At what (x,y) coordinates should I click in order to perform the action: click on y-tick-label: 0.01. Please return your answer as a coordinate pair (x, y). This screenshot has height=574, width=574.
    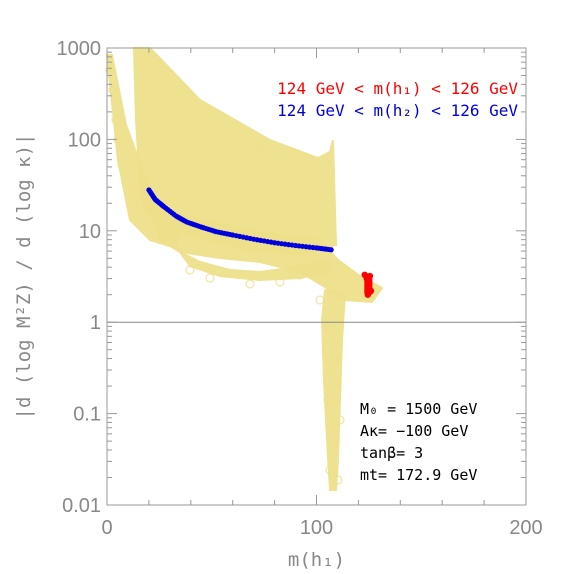
    Looking at the image, I should click on (81, 506).